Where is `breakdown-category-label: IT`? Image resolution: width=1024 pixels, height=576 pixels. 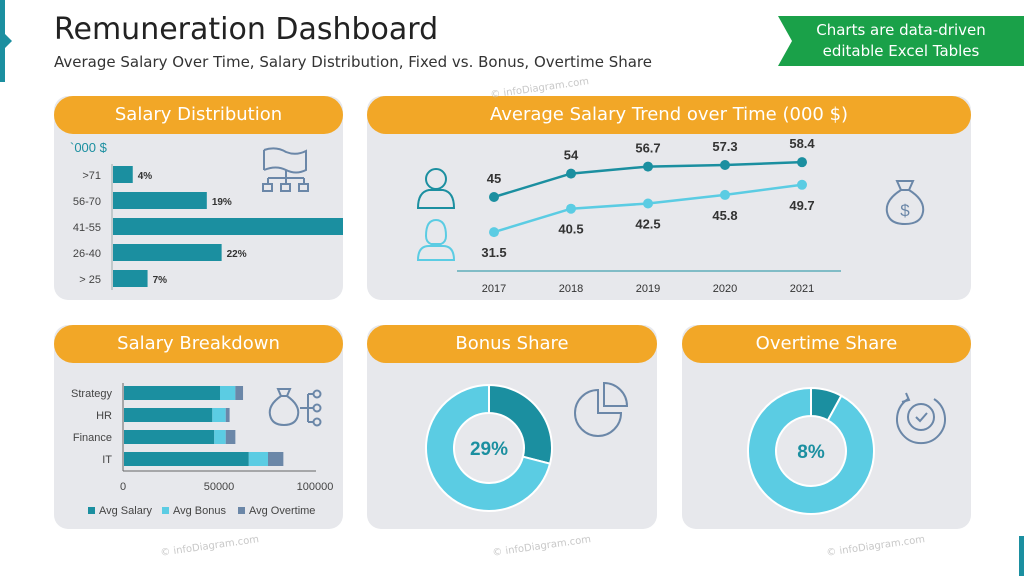
breakdown-category-label: IT is located at coordinates (107, 460).